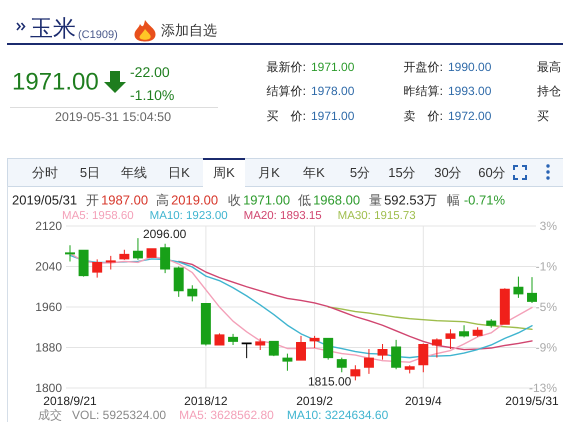  What do you see at coordinates (423, 116) in the screenshot?
I see `text: 卖 价:` at bounding box center [423, 116].